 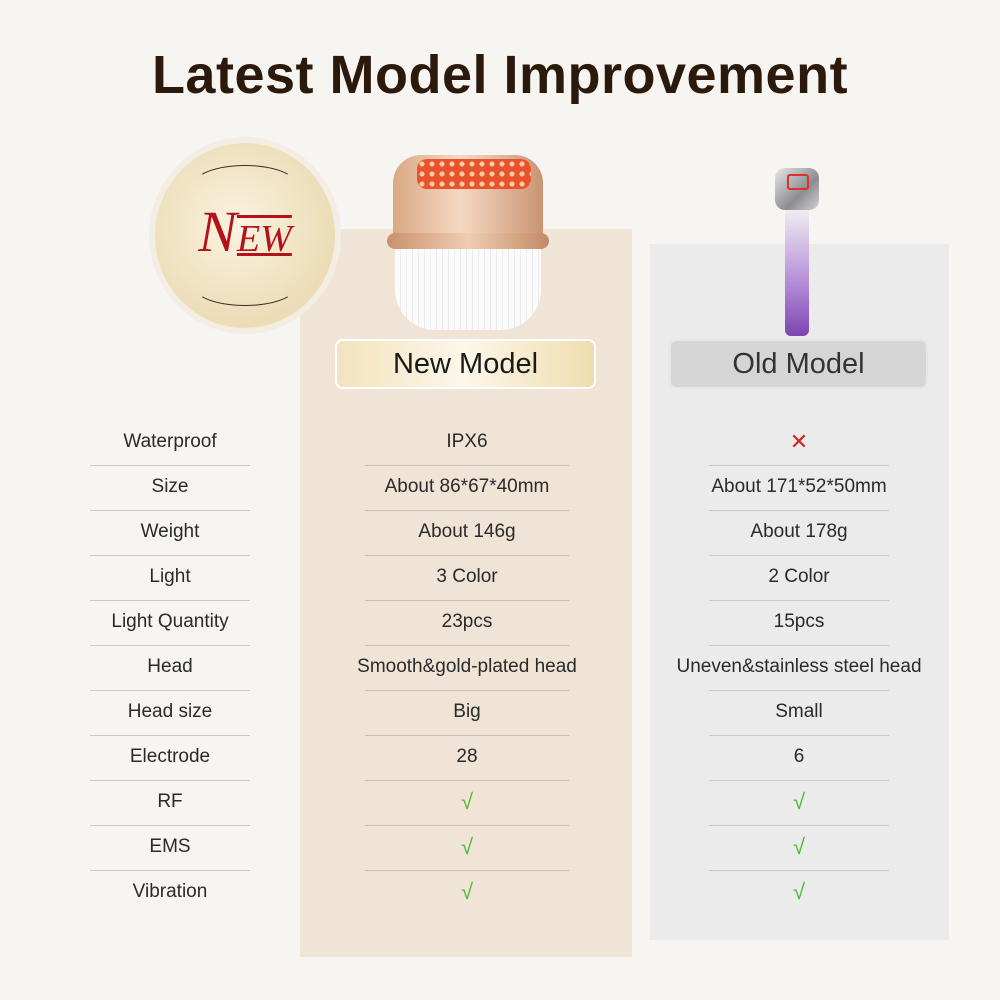 What do you see at coordinates (245, 185) in the screenshot?
I see `badge-arc-top` at bounding box center [245, 185].